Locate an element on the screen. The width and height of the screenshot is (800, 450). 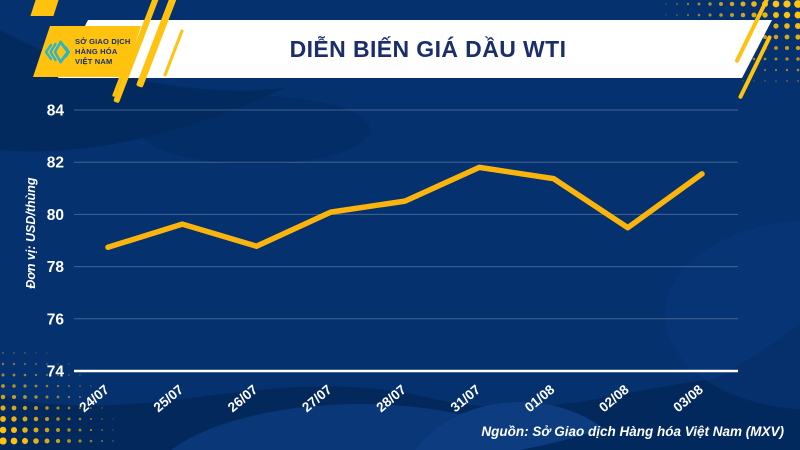
y-tick-label: 80 is located at coordinates (55, 215).